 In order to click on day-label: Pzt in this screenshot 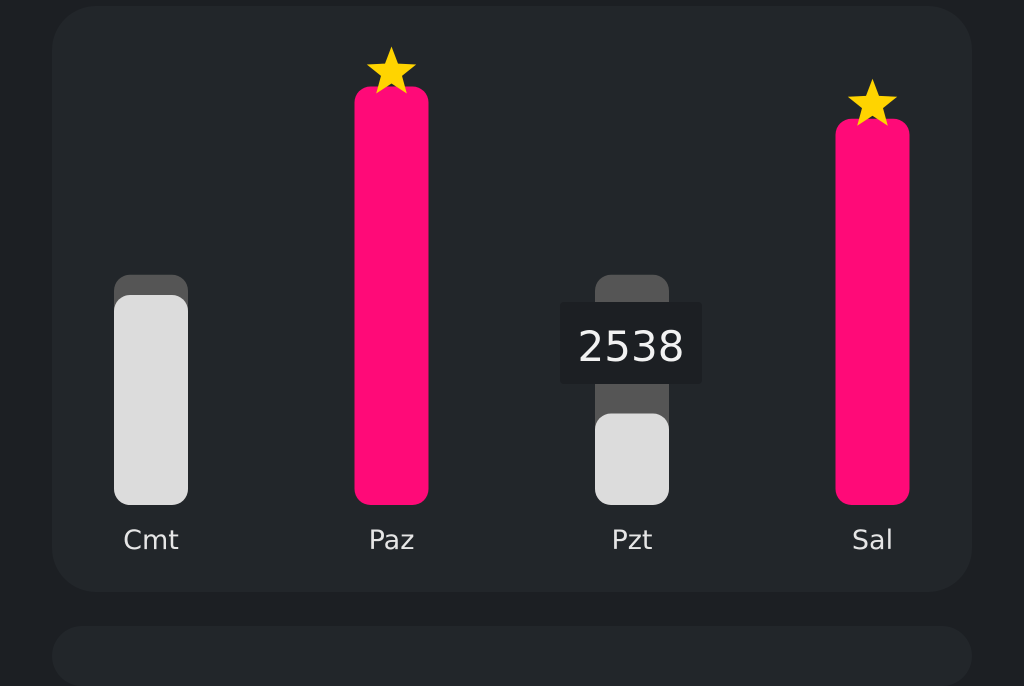, I will do `click(631, 540)`.